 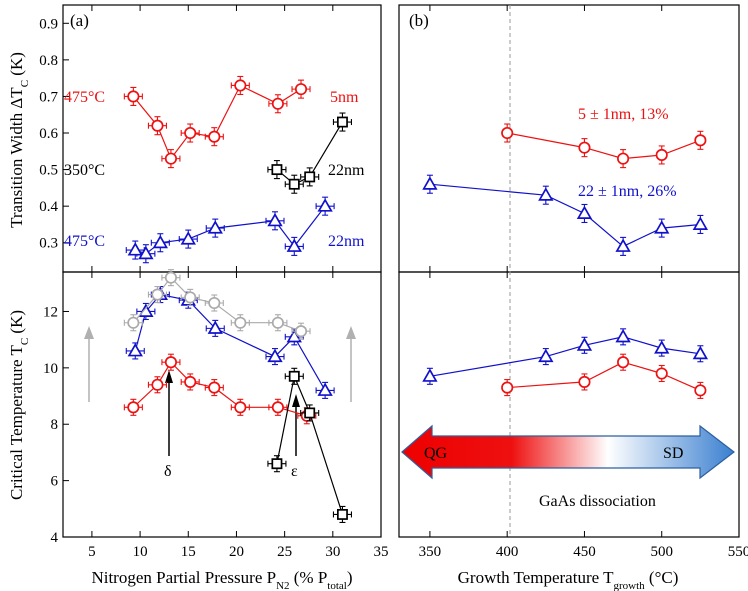 I want to click on delta-arrow-head, so click(x=169, y=376).